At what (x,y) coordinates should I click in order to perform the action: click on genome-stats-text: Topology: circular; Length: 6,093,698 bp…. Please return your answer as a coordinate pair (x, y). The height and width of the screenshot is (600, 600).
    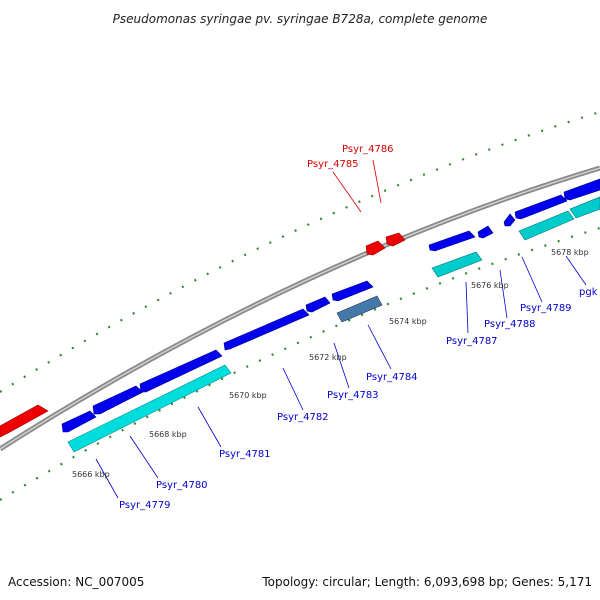
    Looking at the image, I should click on (426, 582).